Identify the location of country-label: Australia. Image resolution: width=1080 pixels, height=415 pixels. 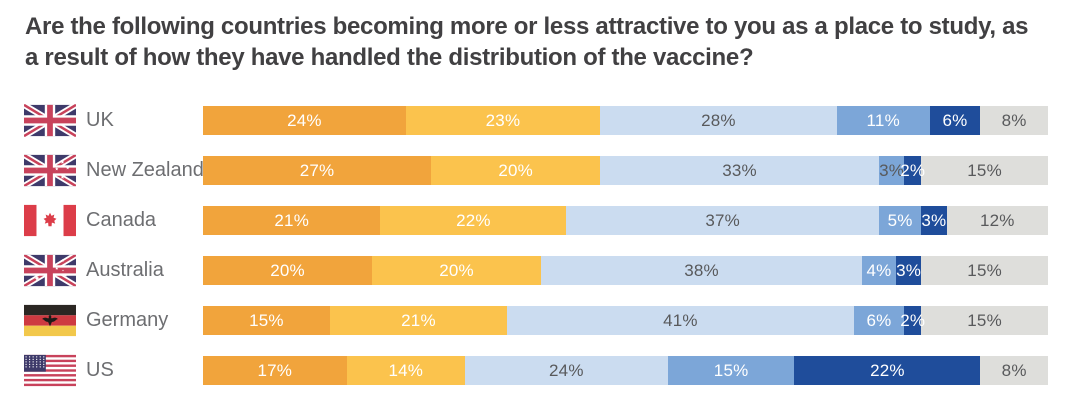
(125, 270).